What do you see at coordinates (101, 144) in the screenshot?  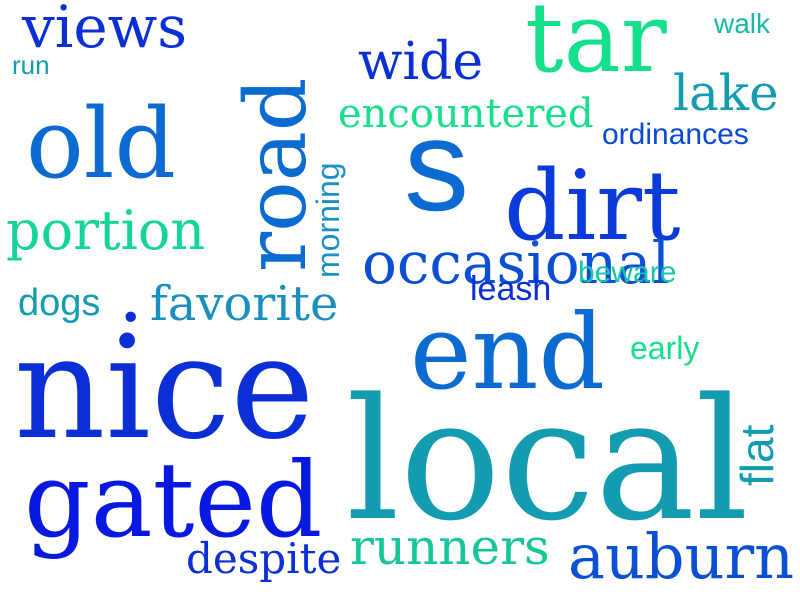 I see `word-old: old` at bounding box center [101, 144].